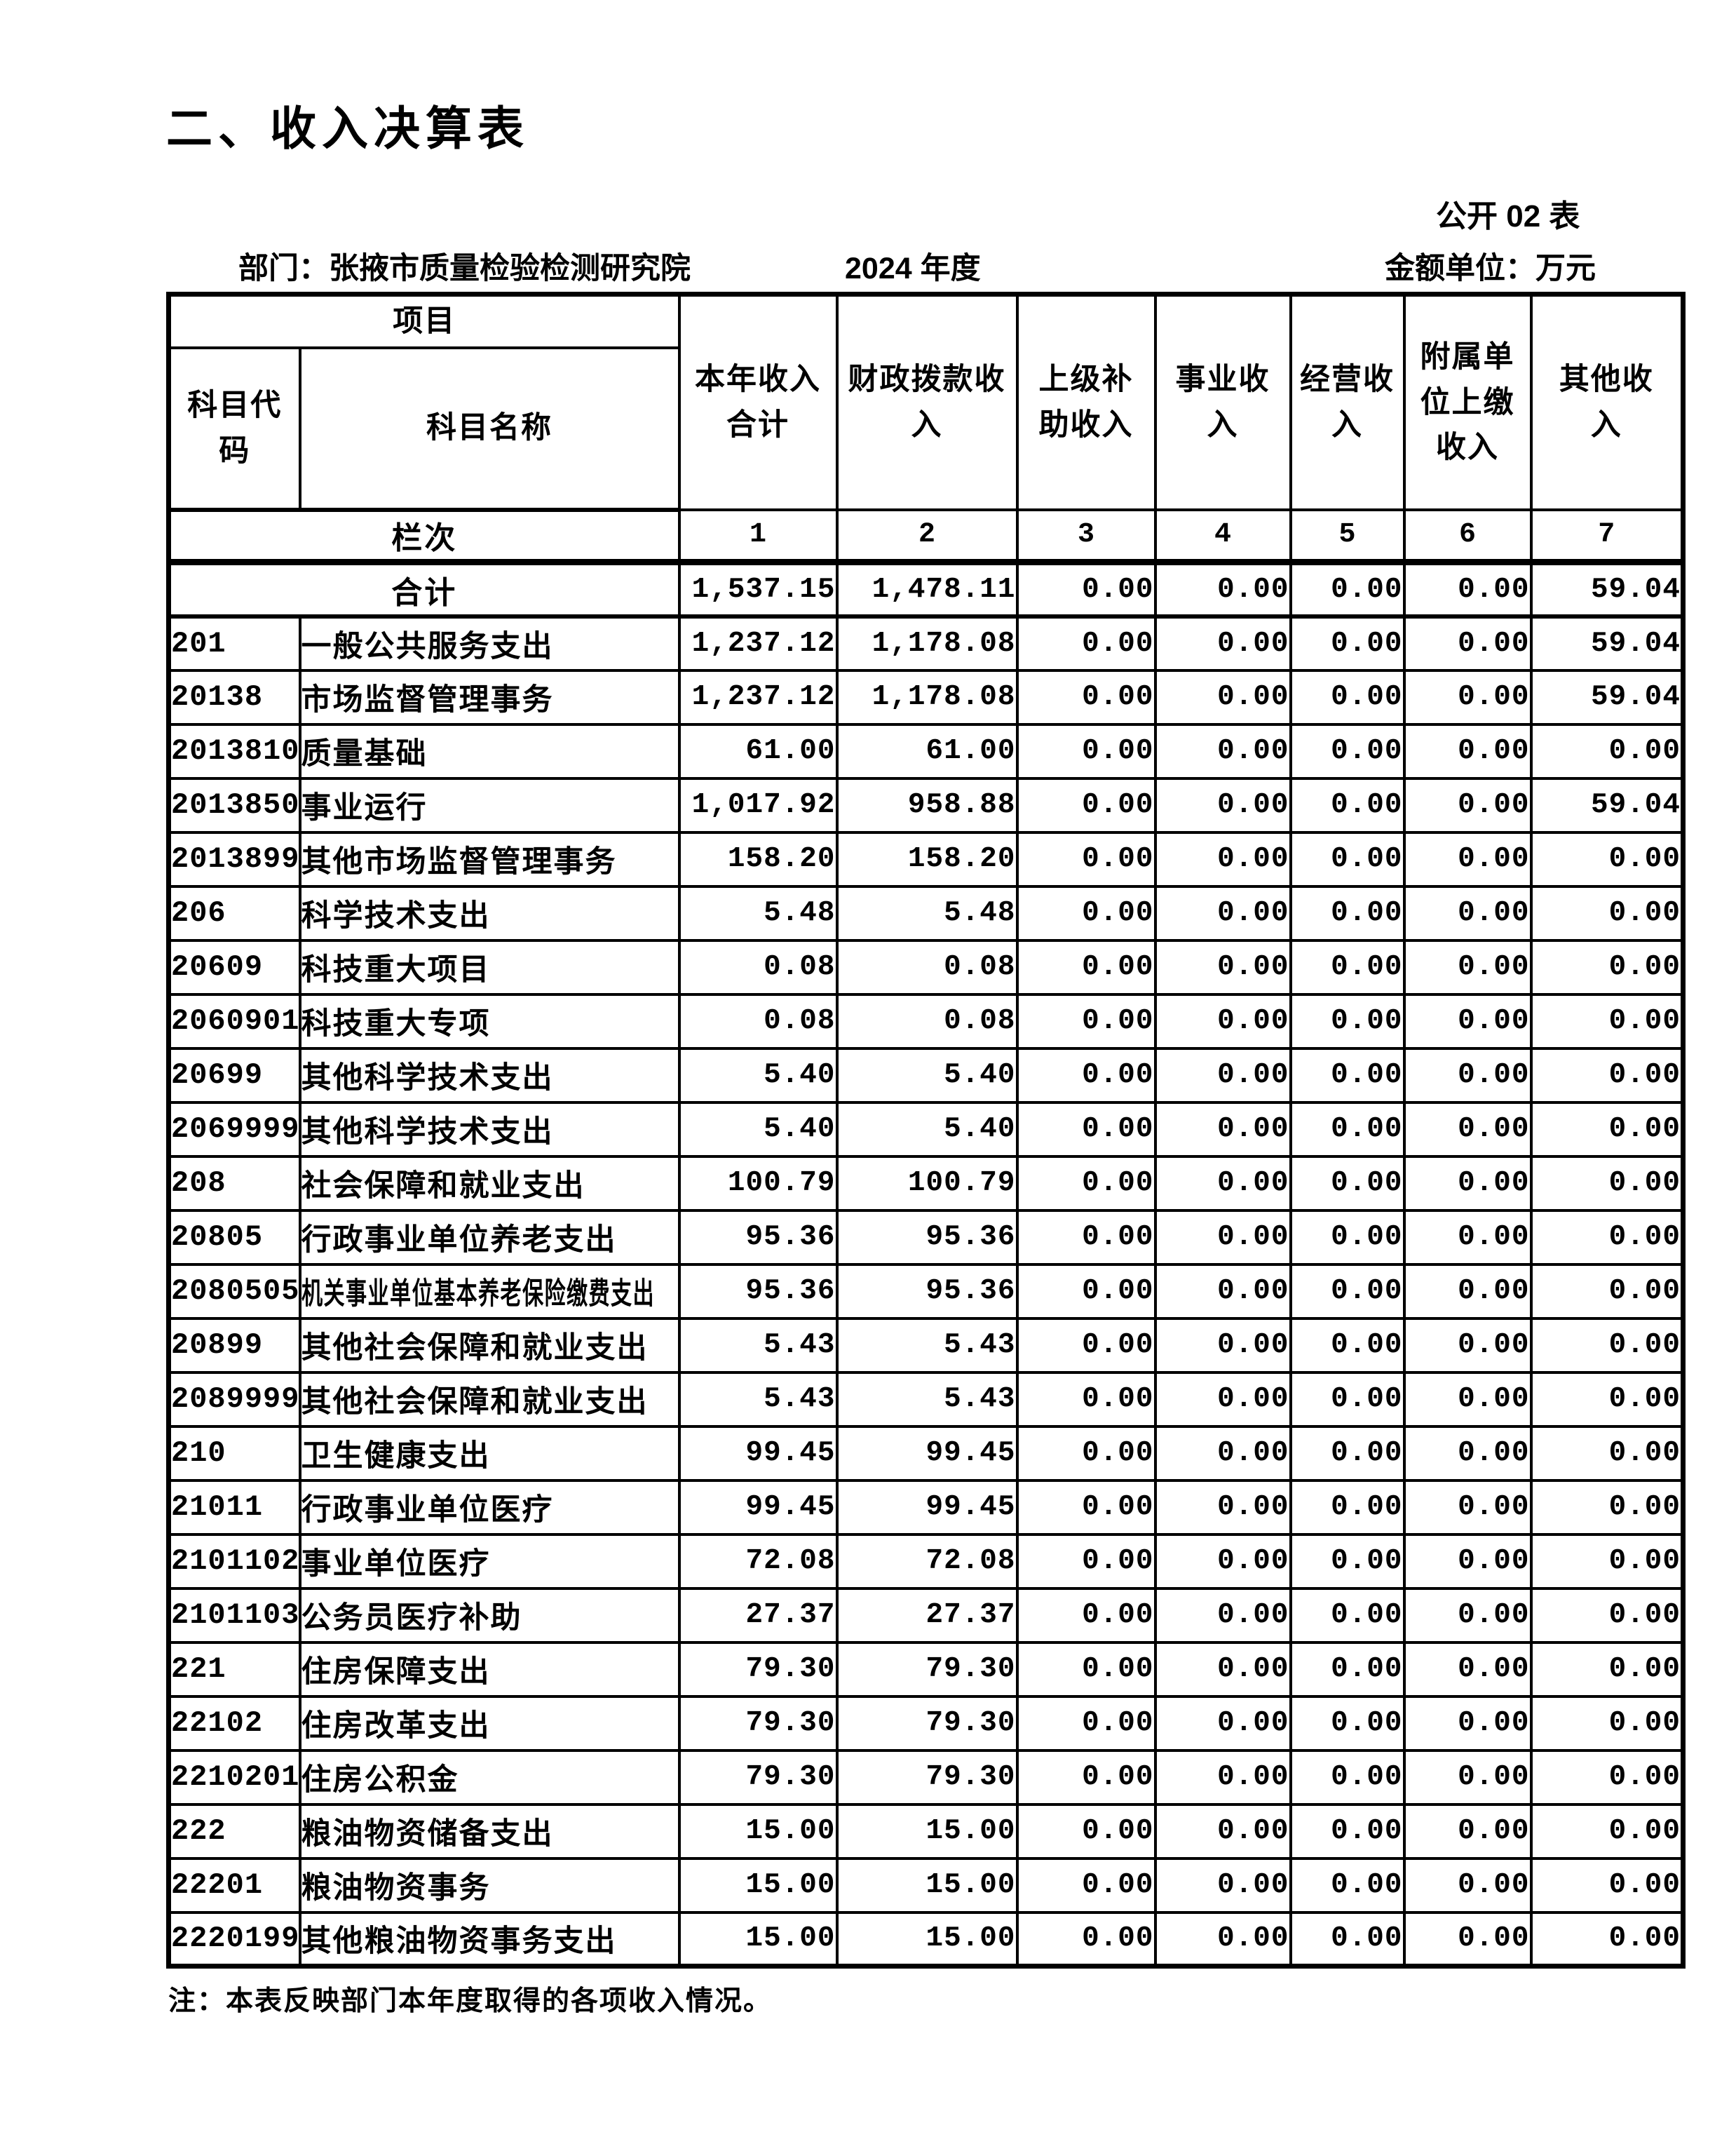 This screenshot has width=1736, height=2132. Describe the element at coordinates (1347, 401) in the screenshot. I see `header-col-business-income: 经营收 入` at that location.